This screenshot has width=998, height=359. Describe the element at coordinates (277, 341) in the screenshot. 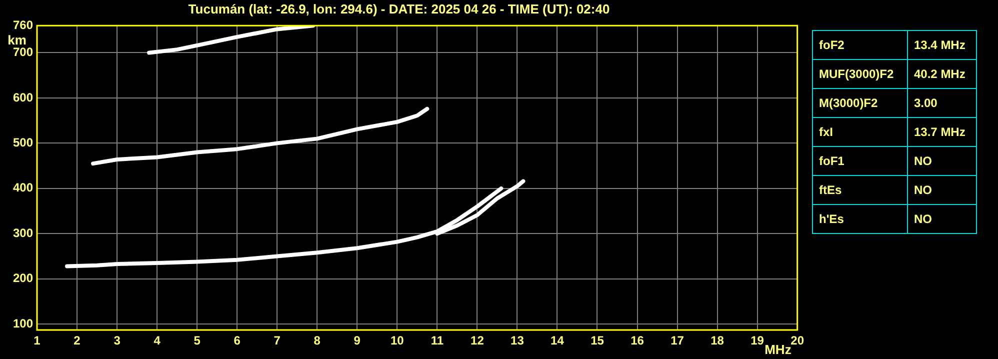

I see `x-tick-label: 7` at that location.